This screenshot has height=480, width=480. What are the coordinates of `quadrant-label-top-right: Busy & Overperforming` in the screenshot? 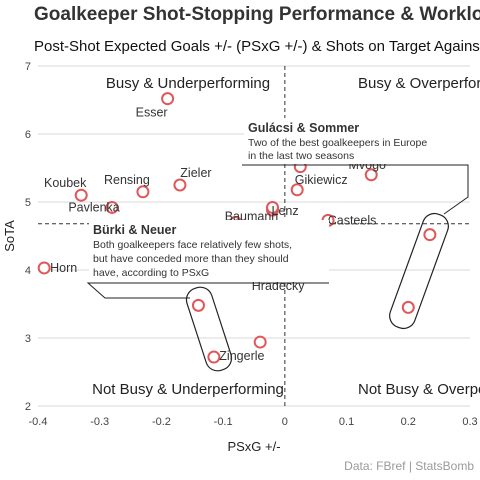 It's located at (419, 83).